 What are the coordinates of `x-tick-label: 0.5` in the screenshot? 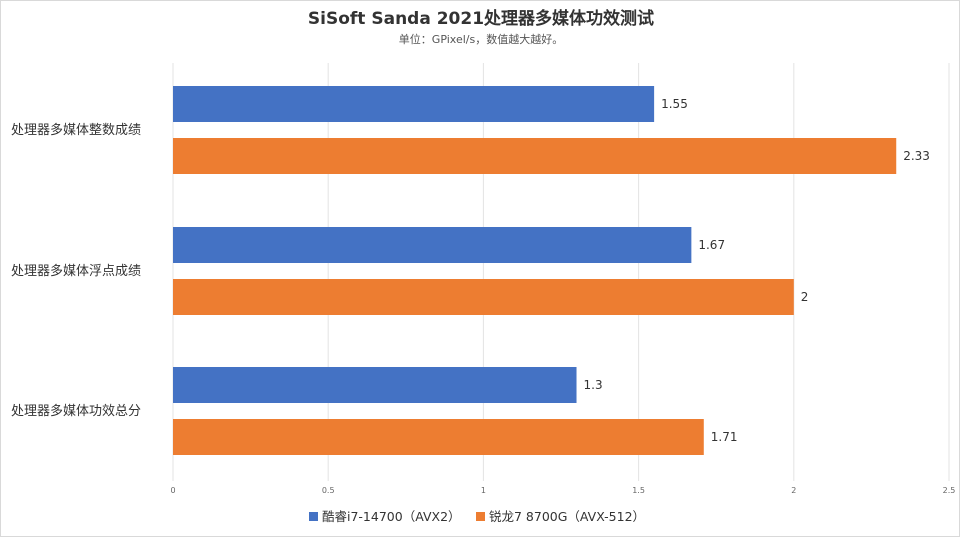 It's located at (328, 490).